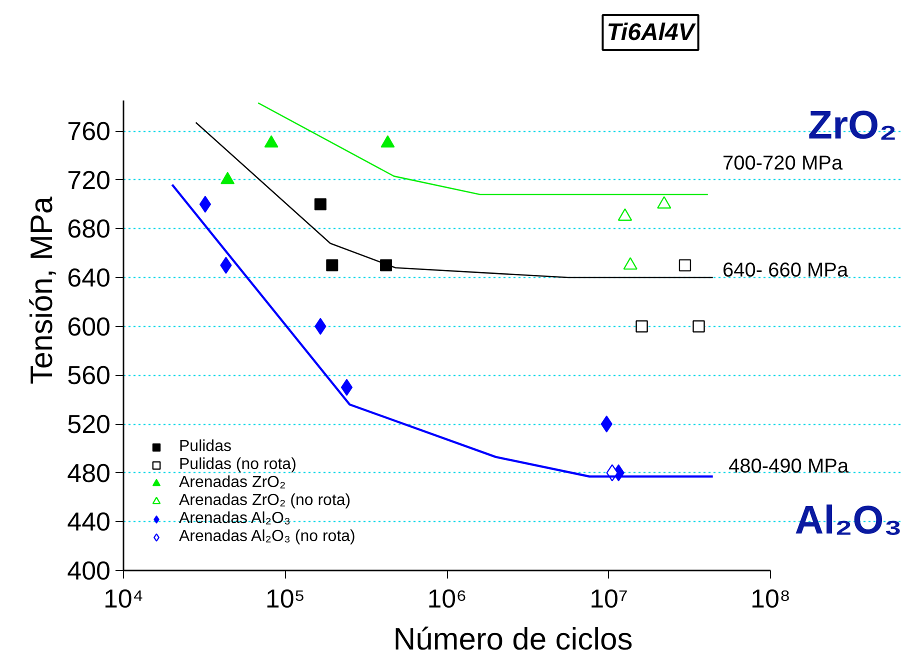 The width and height of the screenshot is (912, 664). I want to click on text: Al₂O₃, so click(848, 520).